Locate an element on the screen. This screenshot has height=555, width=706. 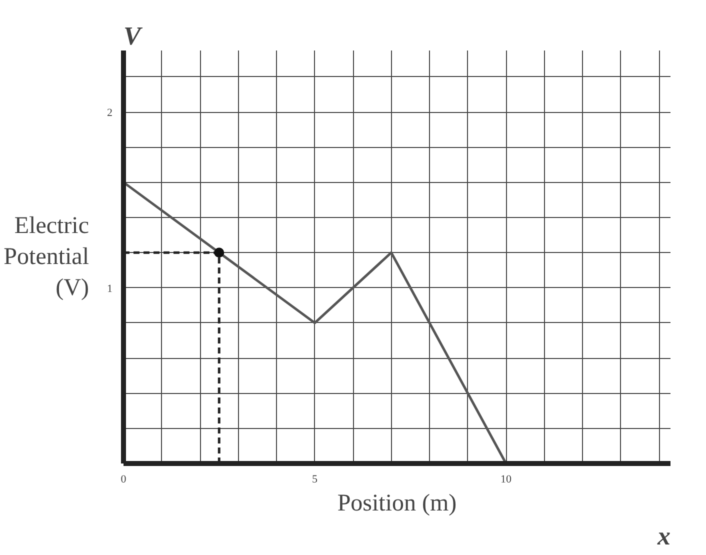
y-axis-title: Electric Potential (V) is located at coordinates (47, 257).